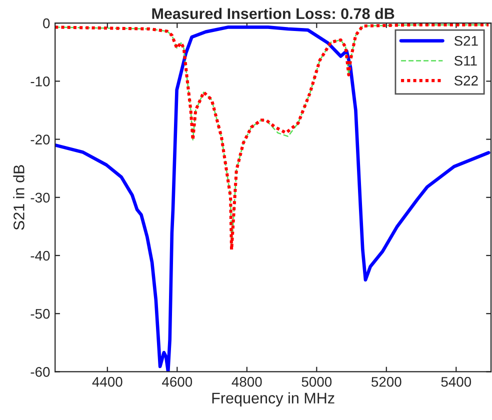  Describe the element at coordinates (40, 313) in the screenshot. I see `y-tick-label: -50` at that location.